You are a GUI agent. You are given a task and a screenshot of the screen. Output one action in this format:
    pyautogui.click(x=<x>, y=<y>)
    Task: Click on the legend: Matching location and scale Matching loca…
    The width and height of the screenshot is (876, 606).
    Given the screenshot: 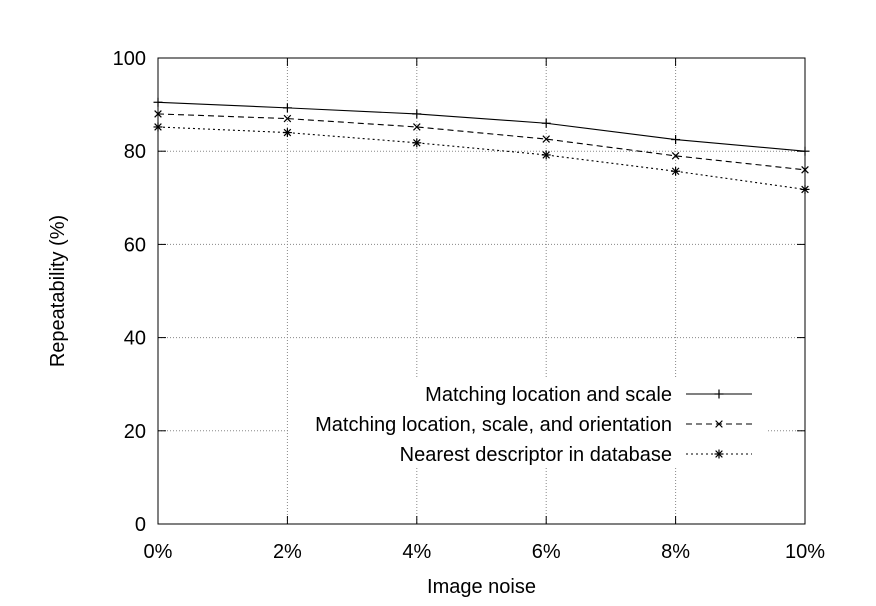 What is the action you would take?
    pyautogui.click(x=533, y=425)
    